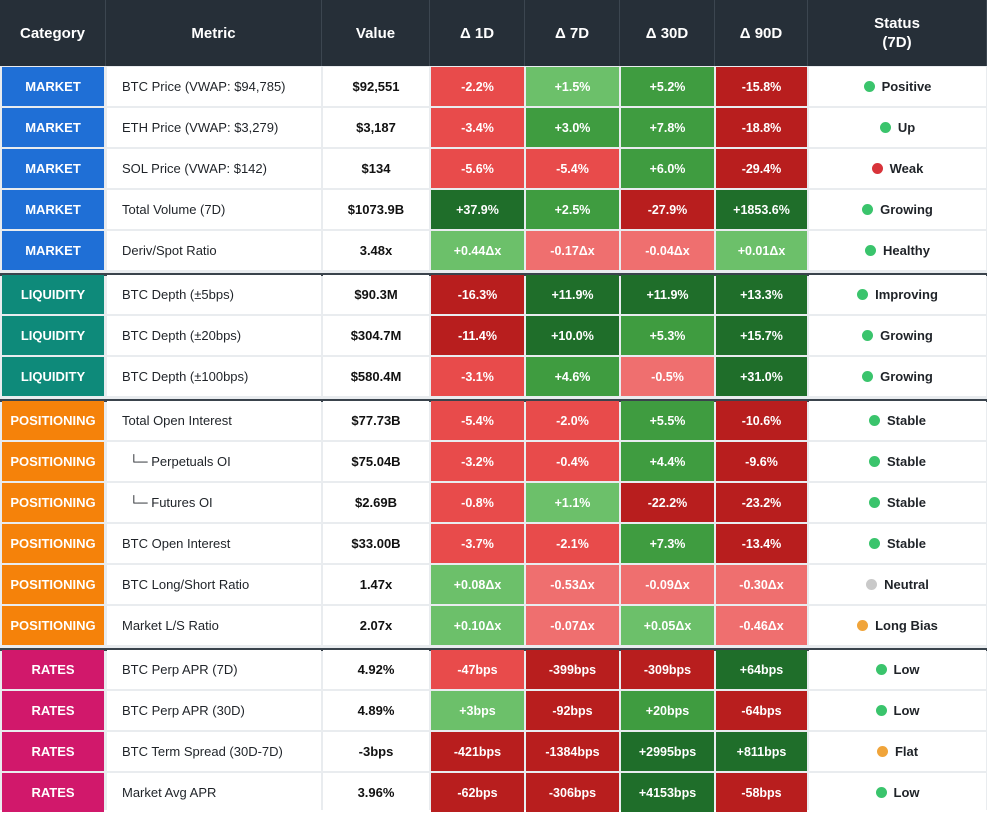 This screenshot has height=814, width=987. What do you see at coordinates (214, 584) in the screenshot?
I see `metric-label: BTC Long/Short Ratio` at bounding box center [214, 584].